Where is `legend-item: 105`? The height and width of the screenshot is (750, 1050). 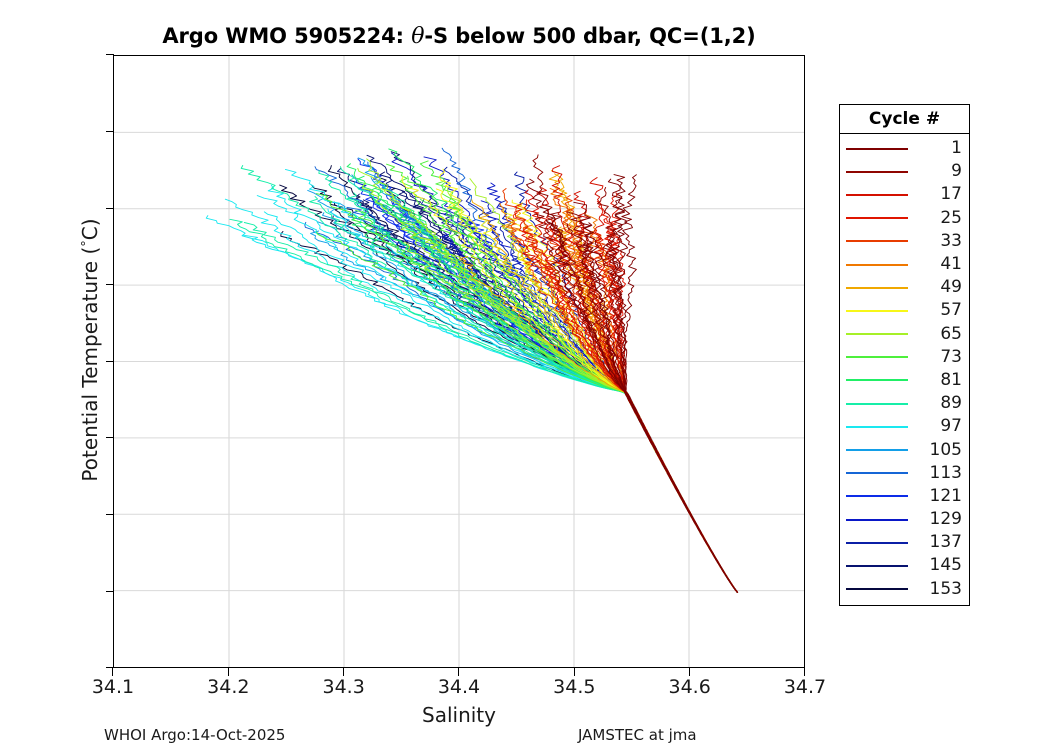 legend-item: 105 is located at coordinates (904, 449).